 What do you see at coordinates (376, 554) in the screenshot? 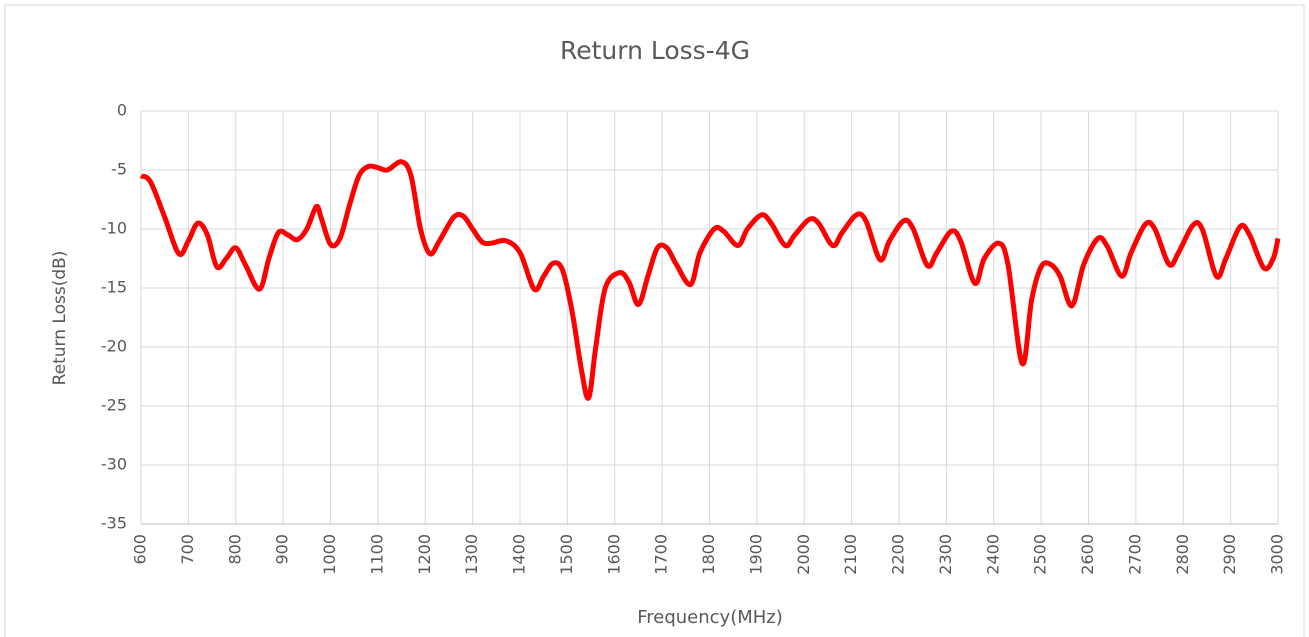
I see `x-tick-label: 1100` at bounding box center [376, 554].